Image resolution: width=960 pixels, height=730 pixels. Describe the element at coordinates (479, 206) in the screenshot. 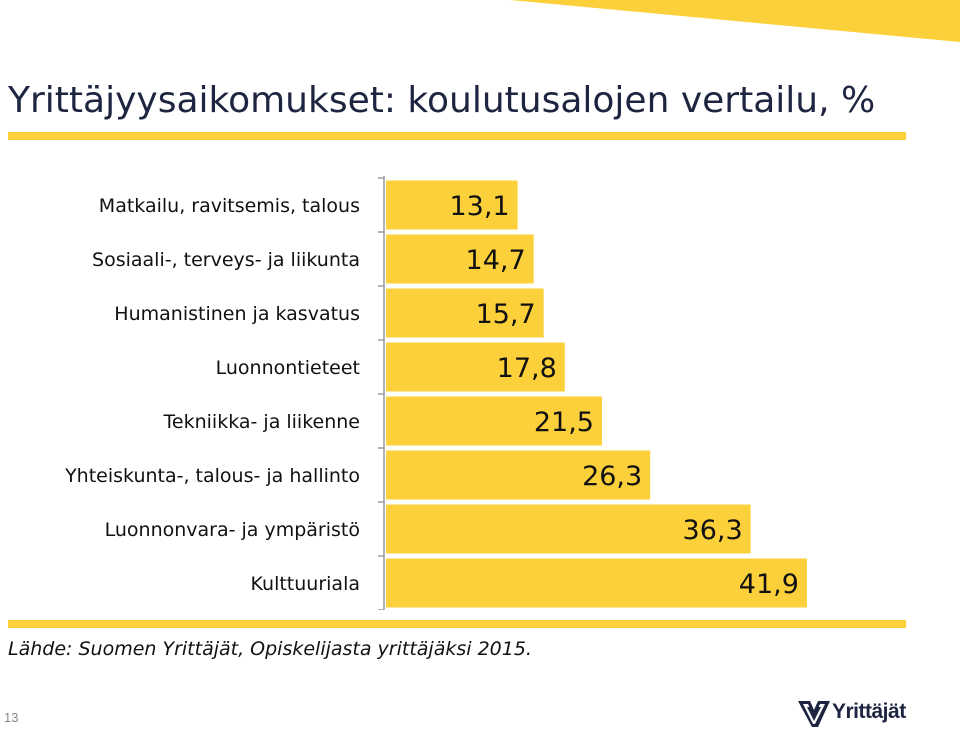

I see `value-label: 13,1` at that location.